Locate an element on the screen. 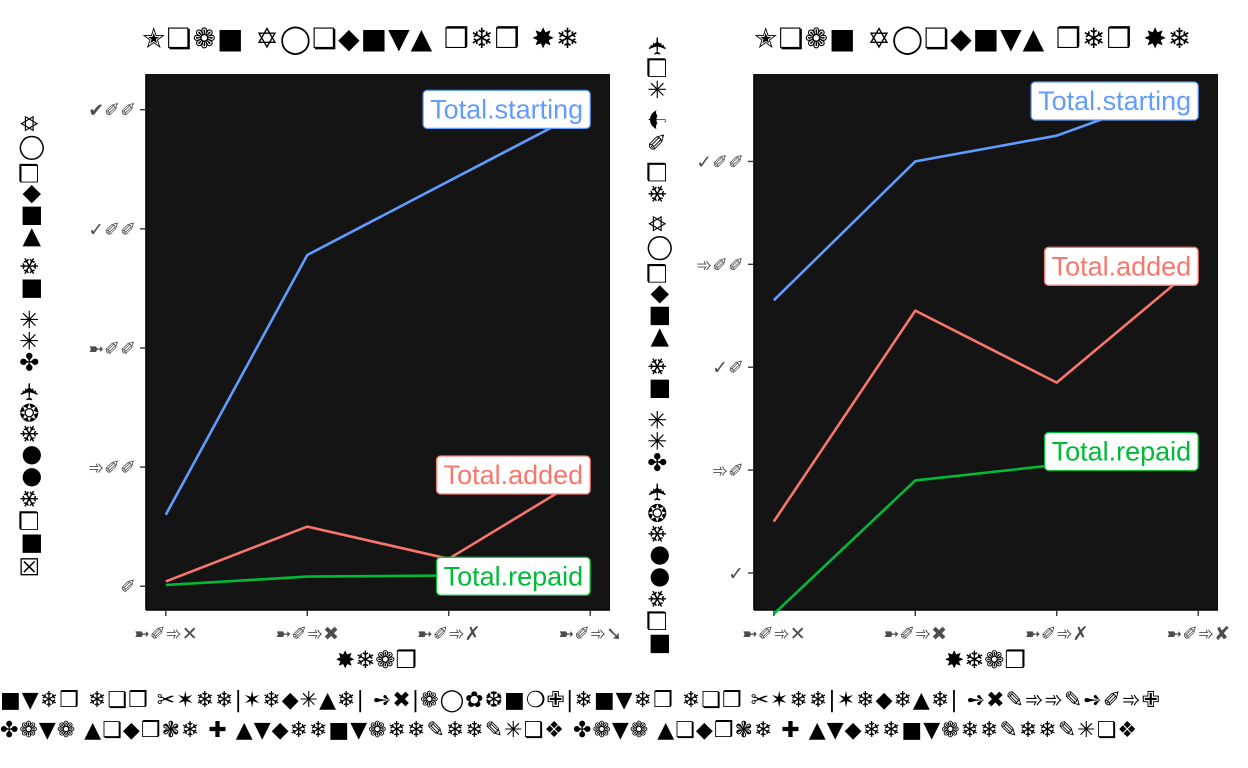  y-tick-label: ✔✐✐ is located at coordinates (112, 111).